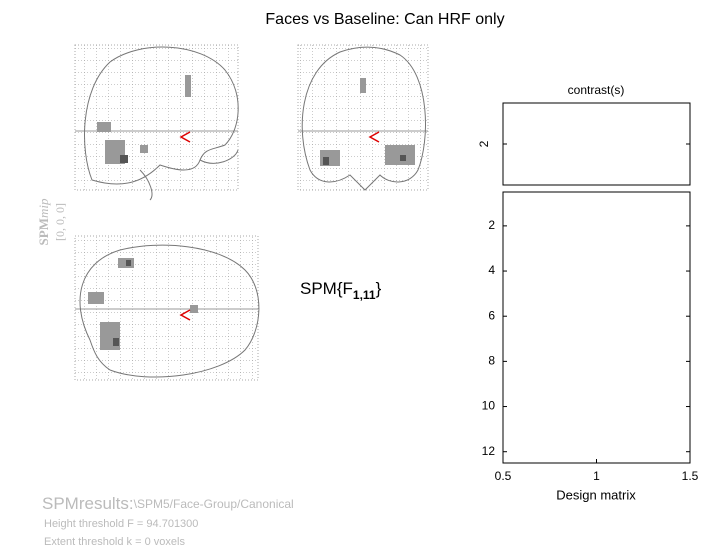  What do you see at coordinates (326, 288) in the screenshot?
I see `statistic-prefix: SPM{F` at bounding box center [326, 288].